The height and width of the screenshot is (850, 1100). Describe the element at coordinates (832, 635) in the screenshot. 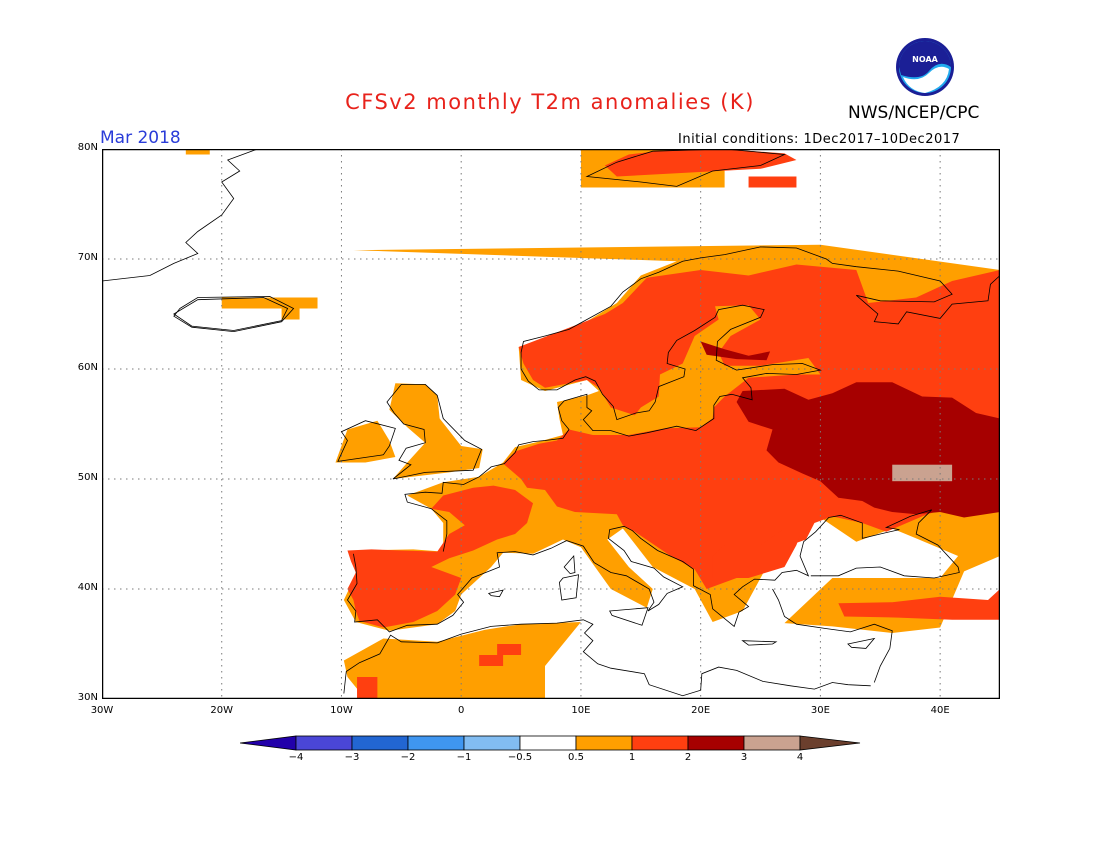

I see `coastline-turkey-levant` at that location.